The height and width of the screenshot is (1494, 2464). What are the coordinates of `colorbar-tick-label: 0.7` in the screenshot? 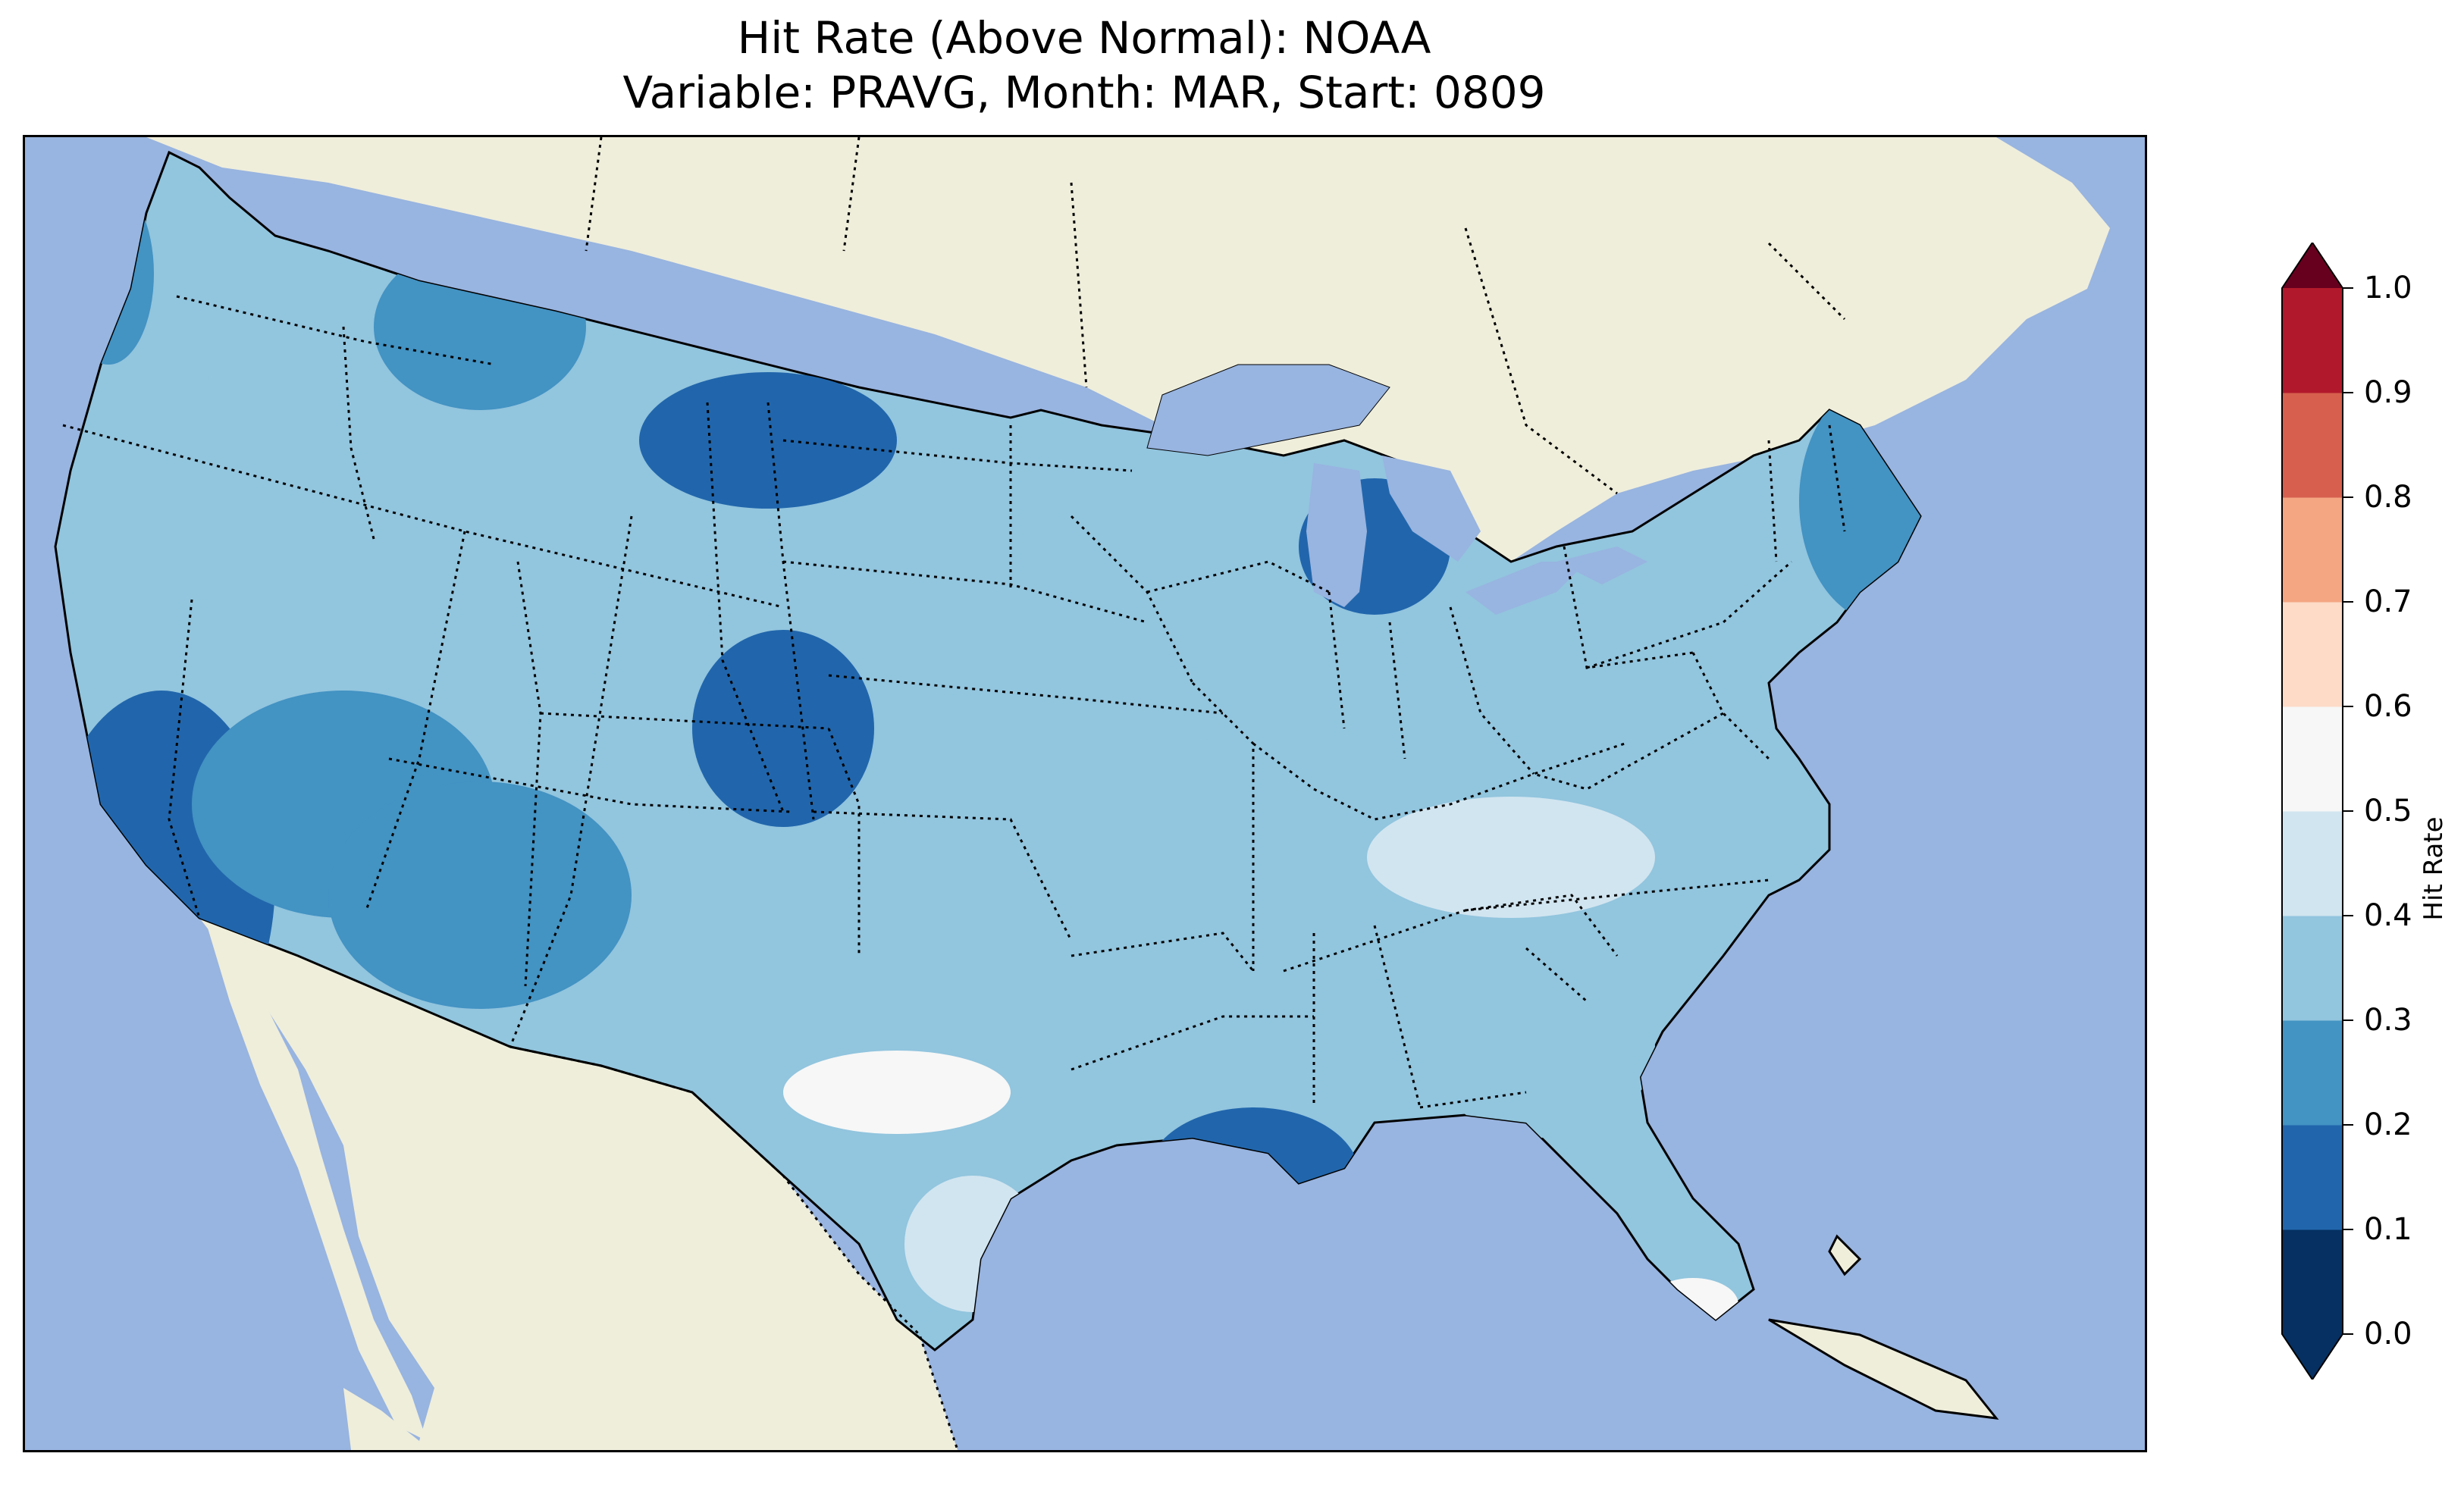 It's located at (2388, 601).